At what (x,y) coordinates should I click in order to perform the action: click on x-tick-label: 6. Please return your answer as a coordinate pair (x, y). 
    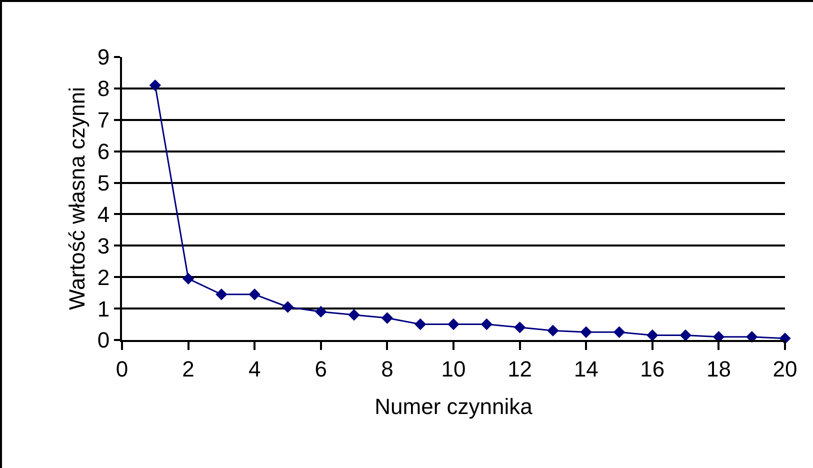
    Looking at the image, I should click on (321, 369).